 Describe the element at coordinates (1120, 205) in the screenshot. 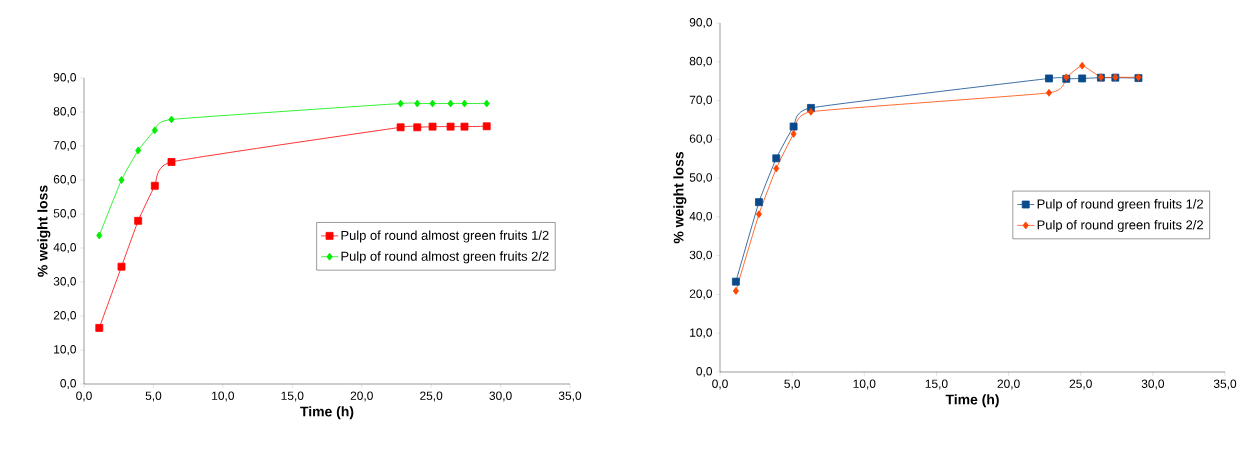

I see `legend-label: Pulp of round green fruits 1/2` at that location.